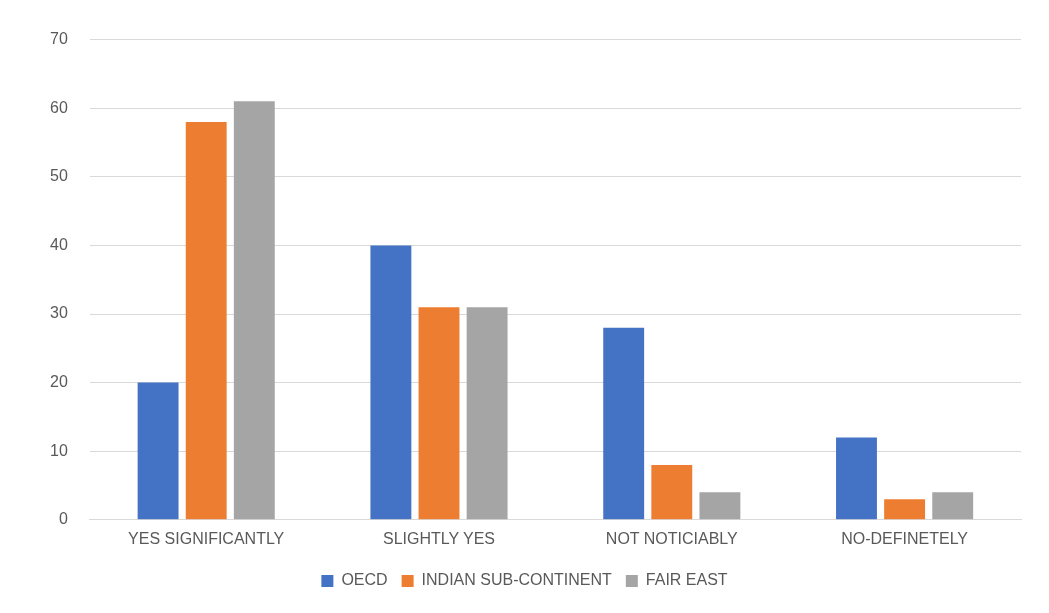  I want to click on legend-label: OECD, so click(364, 580).